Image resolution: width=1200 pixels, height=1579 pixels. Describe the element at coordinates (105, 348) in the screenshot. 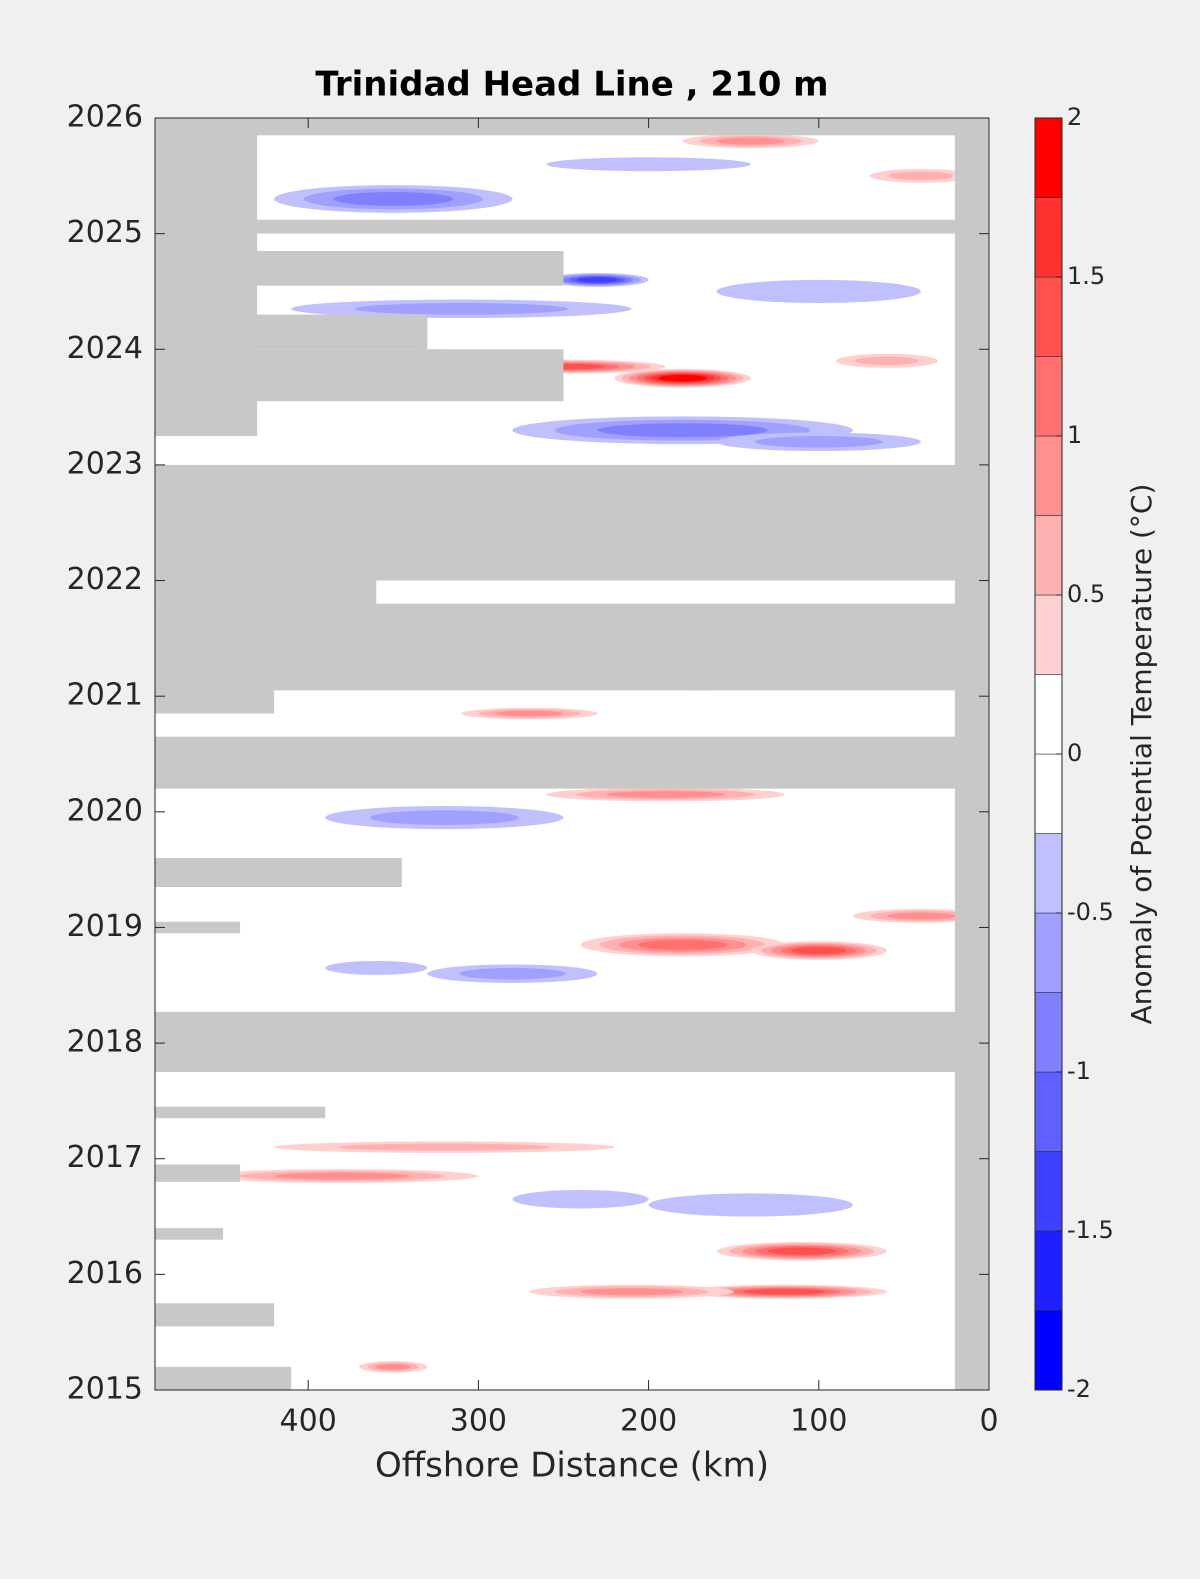

I see `y-tick-label: 2024` at that location.